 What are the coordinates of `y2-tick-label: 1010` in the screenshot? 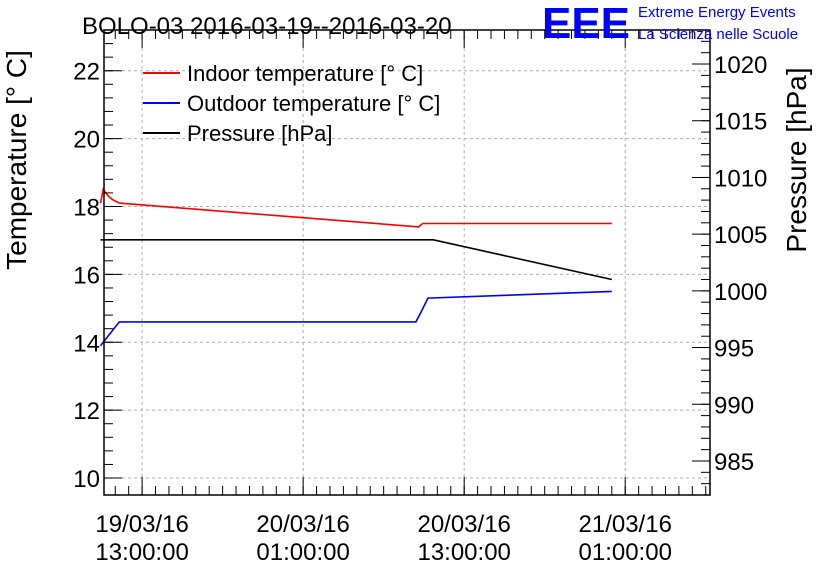 It's located at (740, 178).